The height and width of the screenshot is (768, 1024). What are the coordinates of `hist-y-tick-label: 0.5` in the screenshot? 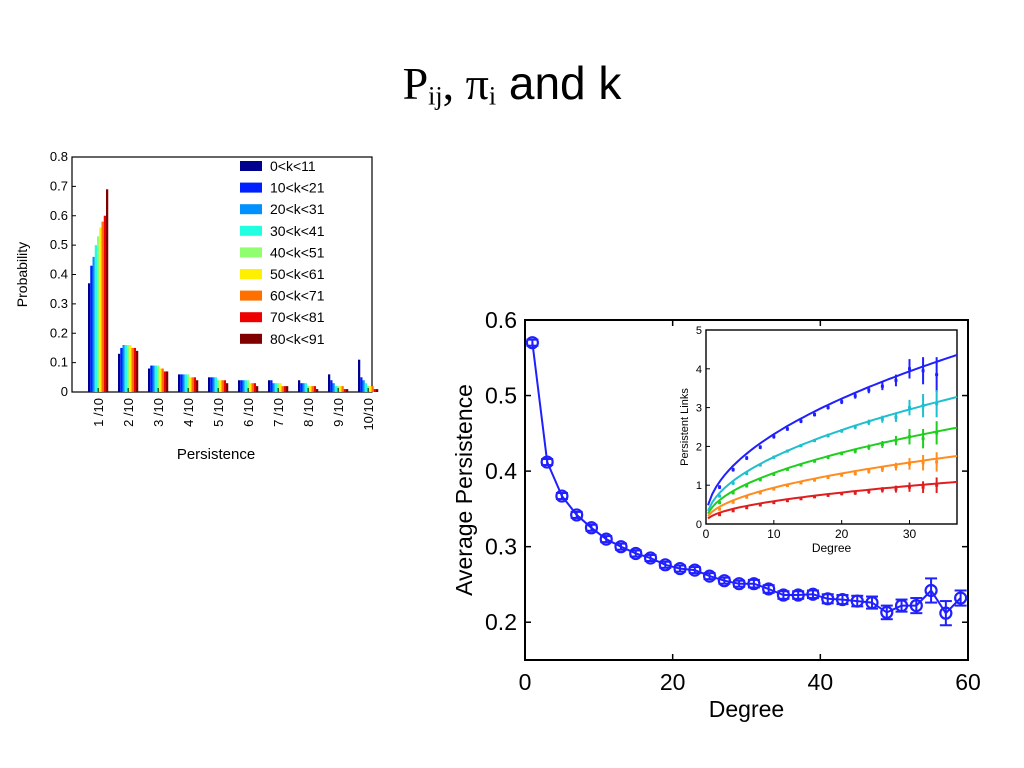 It's located at (59, 244).